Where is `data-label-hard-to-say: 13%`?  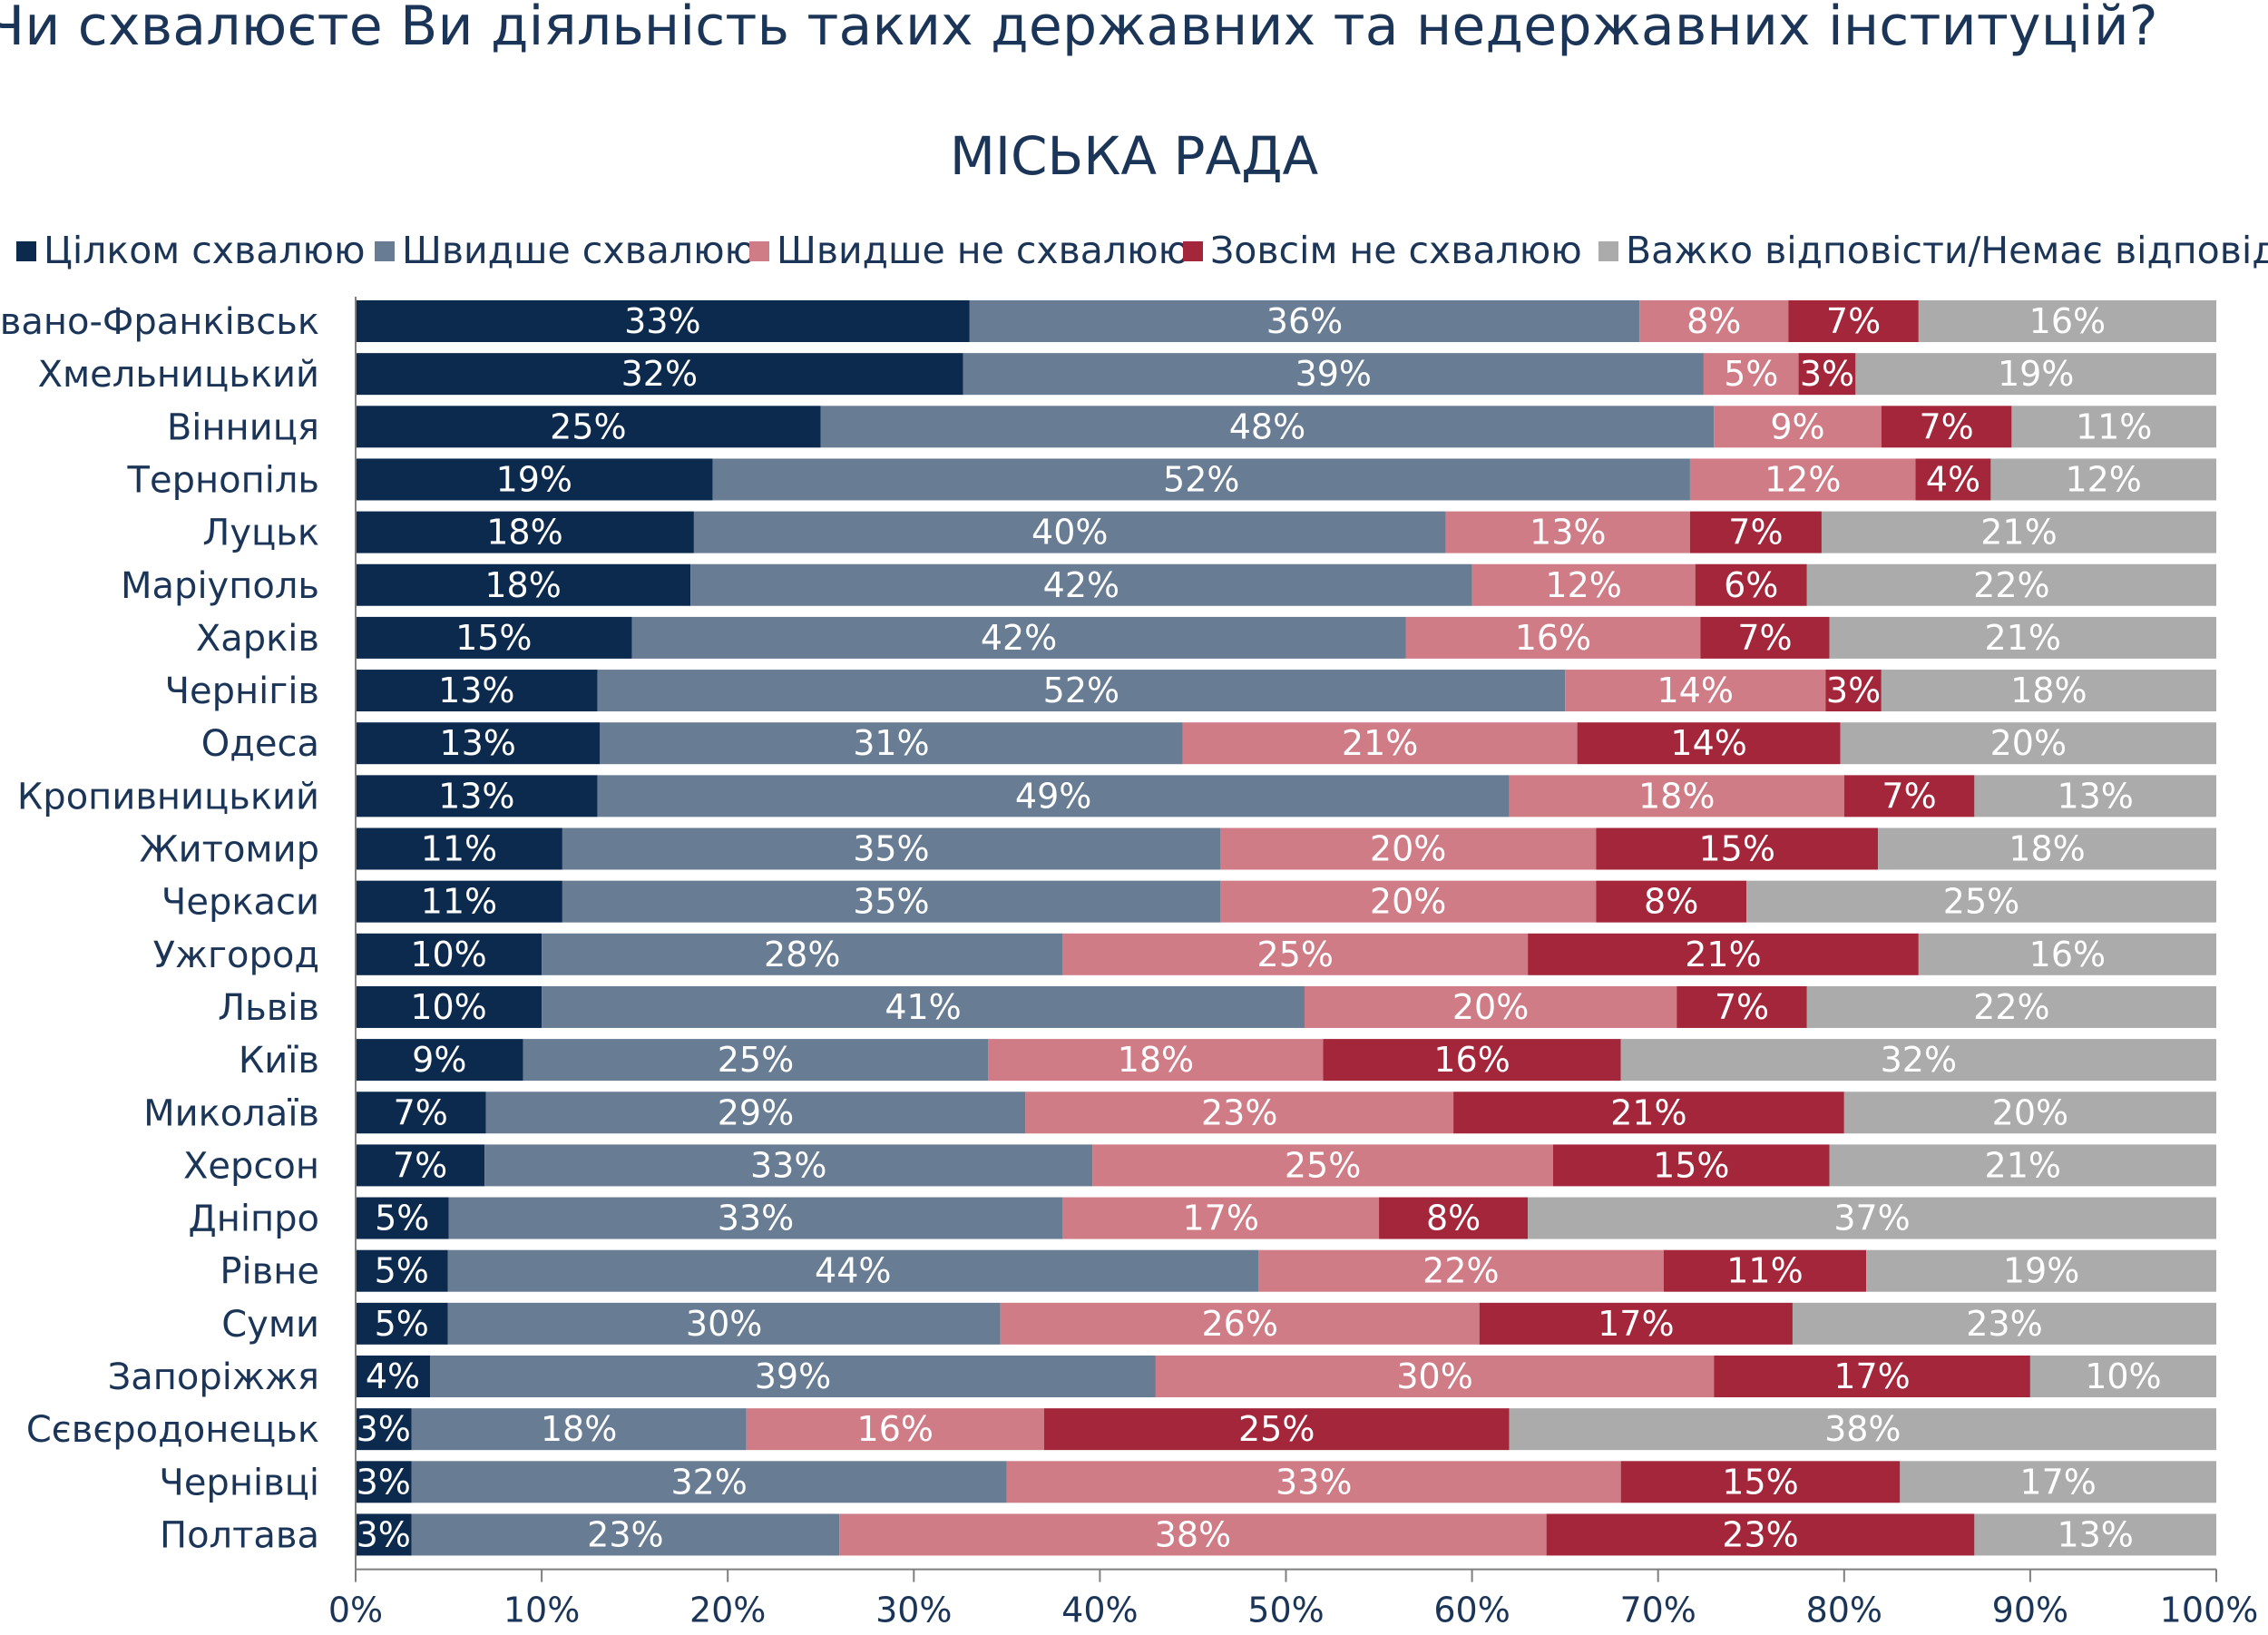
data-label-hard-to-say: 13% is located at coordinates (2095, 1534).